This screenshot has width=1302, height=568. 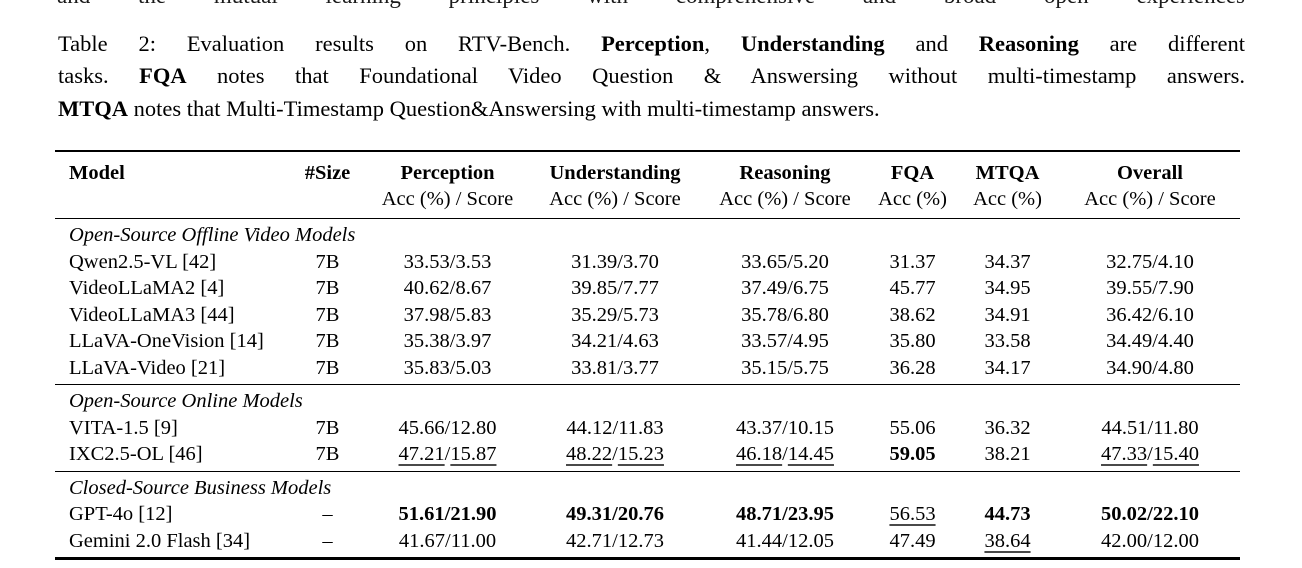 I want to click on value-cell: 34.21/4.63, so click(x=615, y=341).